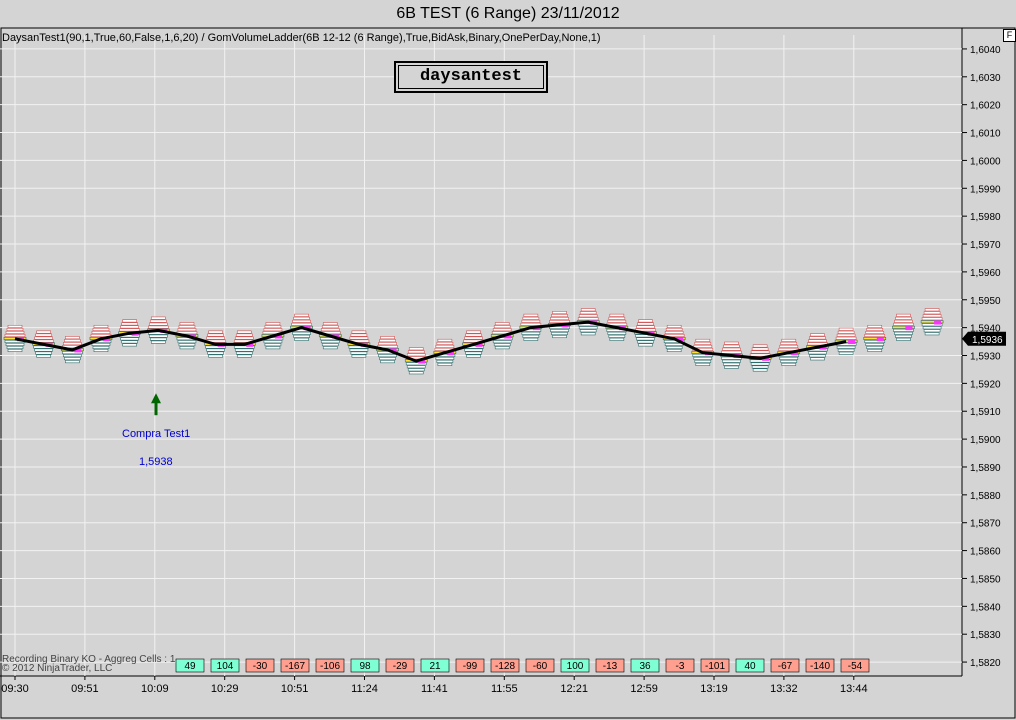 Image resolution: width=1016 pixels, height=720 pixels. Describe the element at coordinates (15, 689) in the screenshot. I see `x-tick-label: 09:30` at that location.